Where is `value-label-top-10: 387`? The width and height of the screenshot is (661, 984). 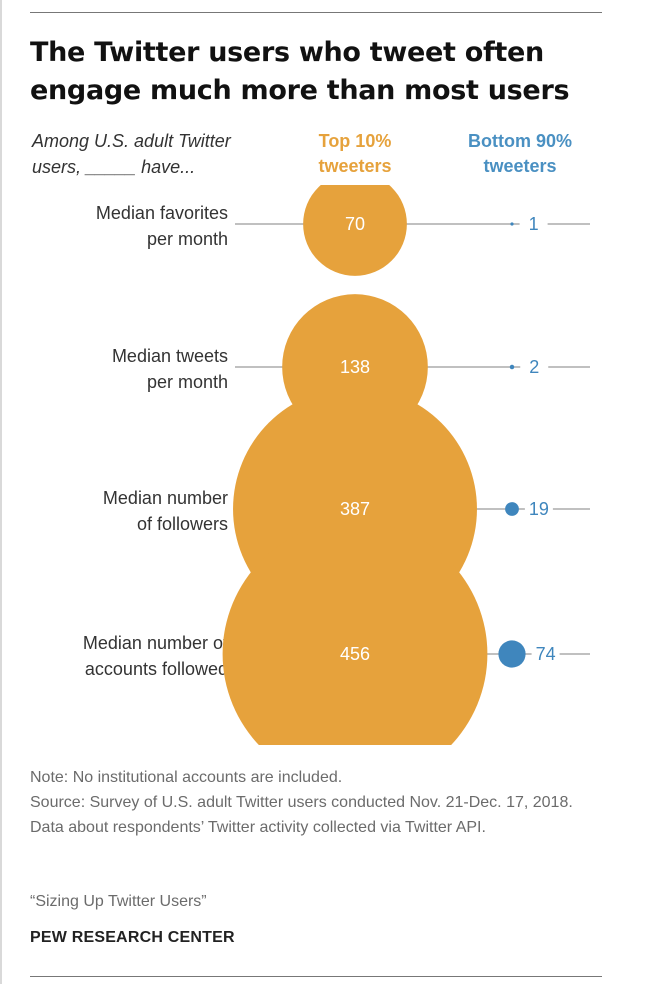
value-label-top-10: 387 is located at coordinates (355, 509).